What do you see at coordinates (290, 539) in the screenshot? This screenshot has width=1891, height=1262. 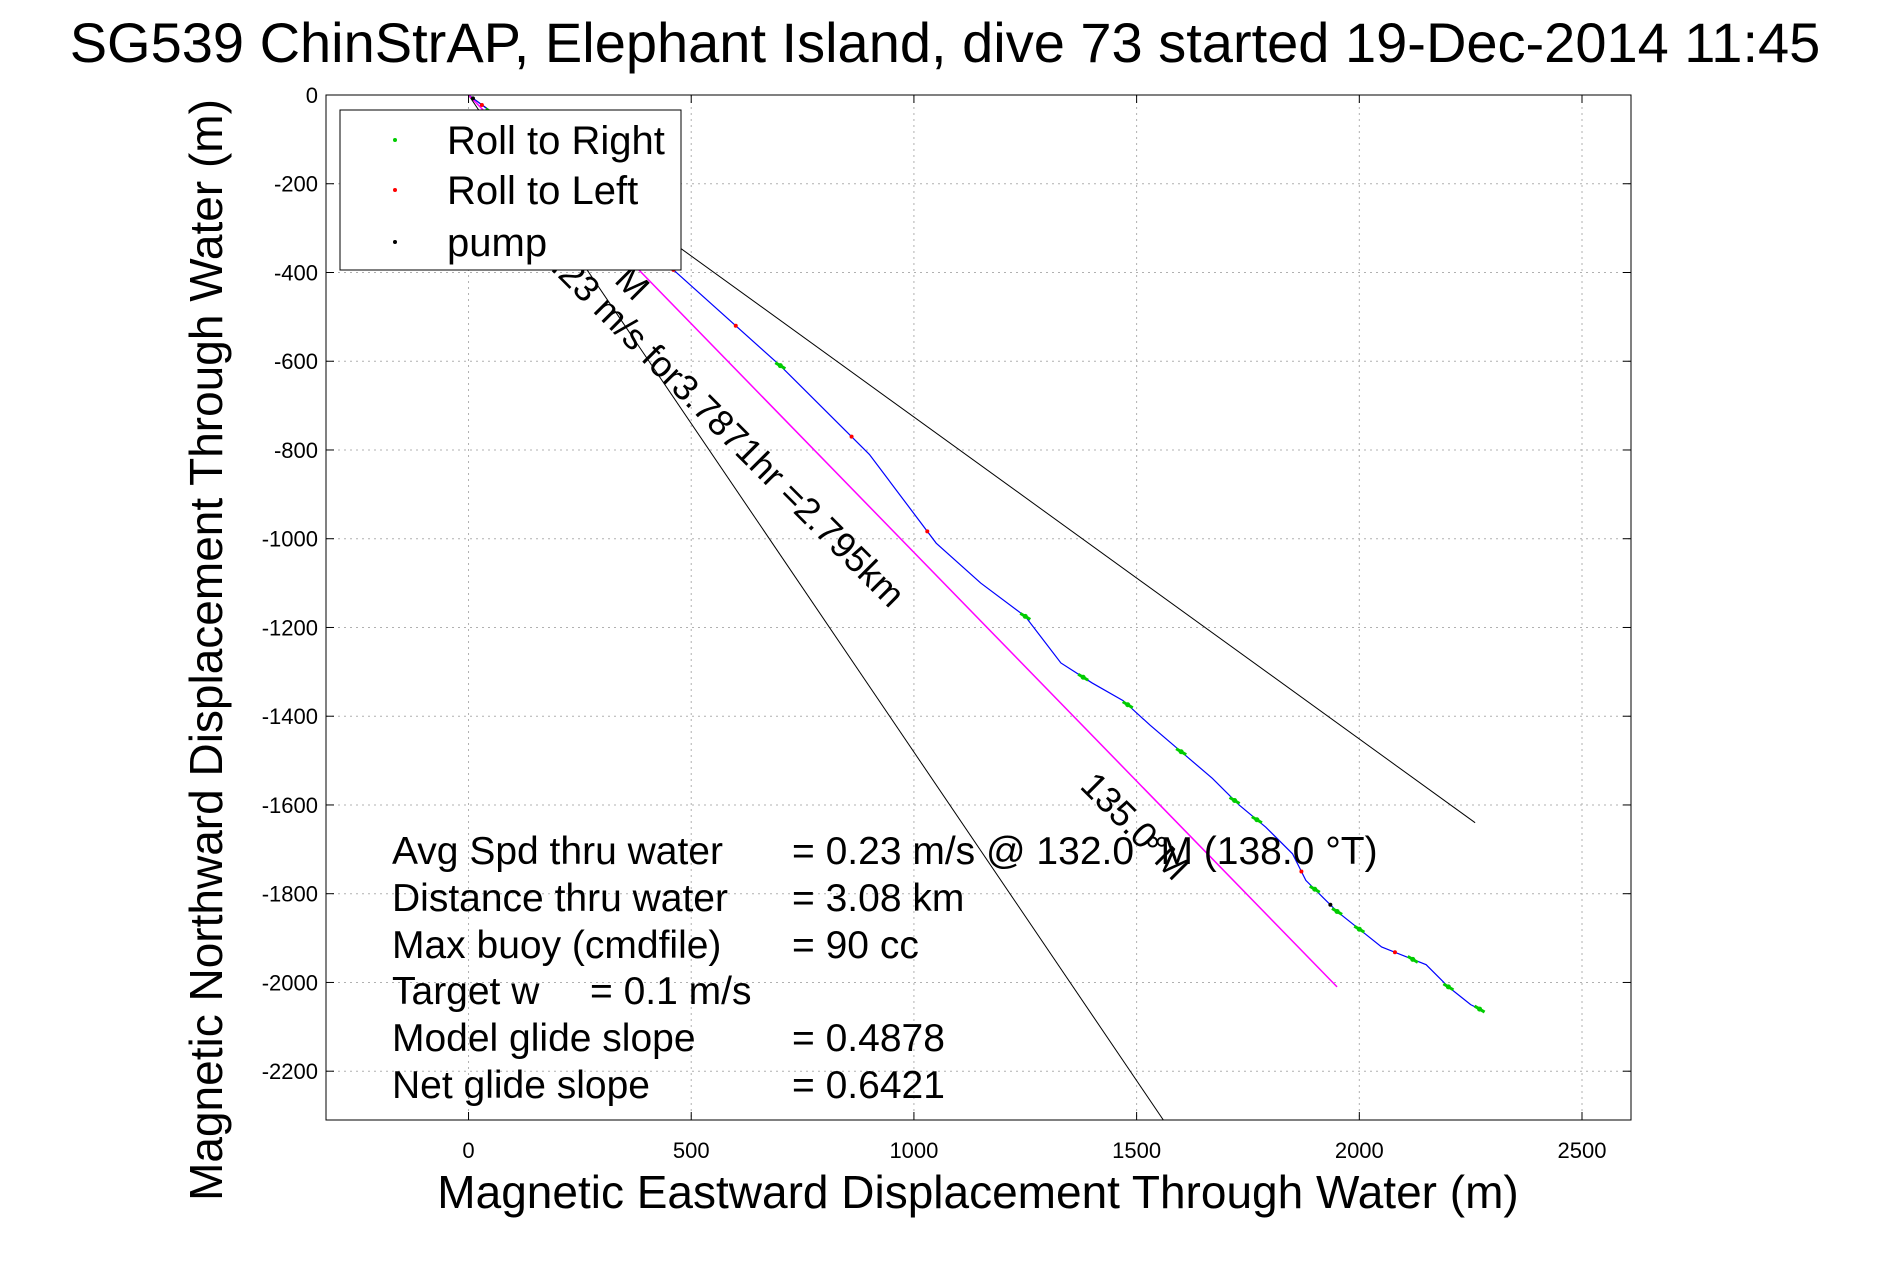 I see `y-tick-label: -1000` at bounding box center [290, 539].